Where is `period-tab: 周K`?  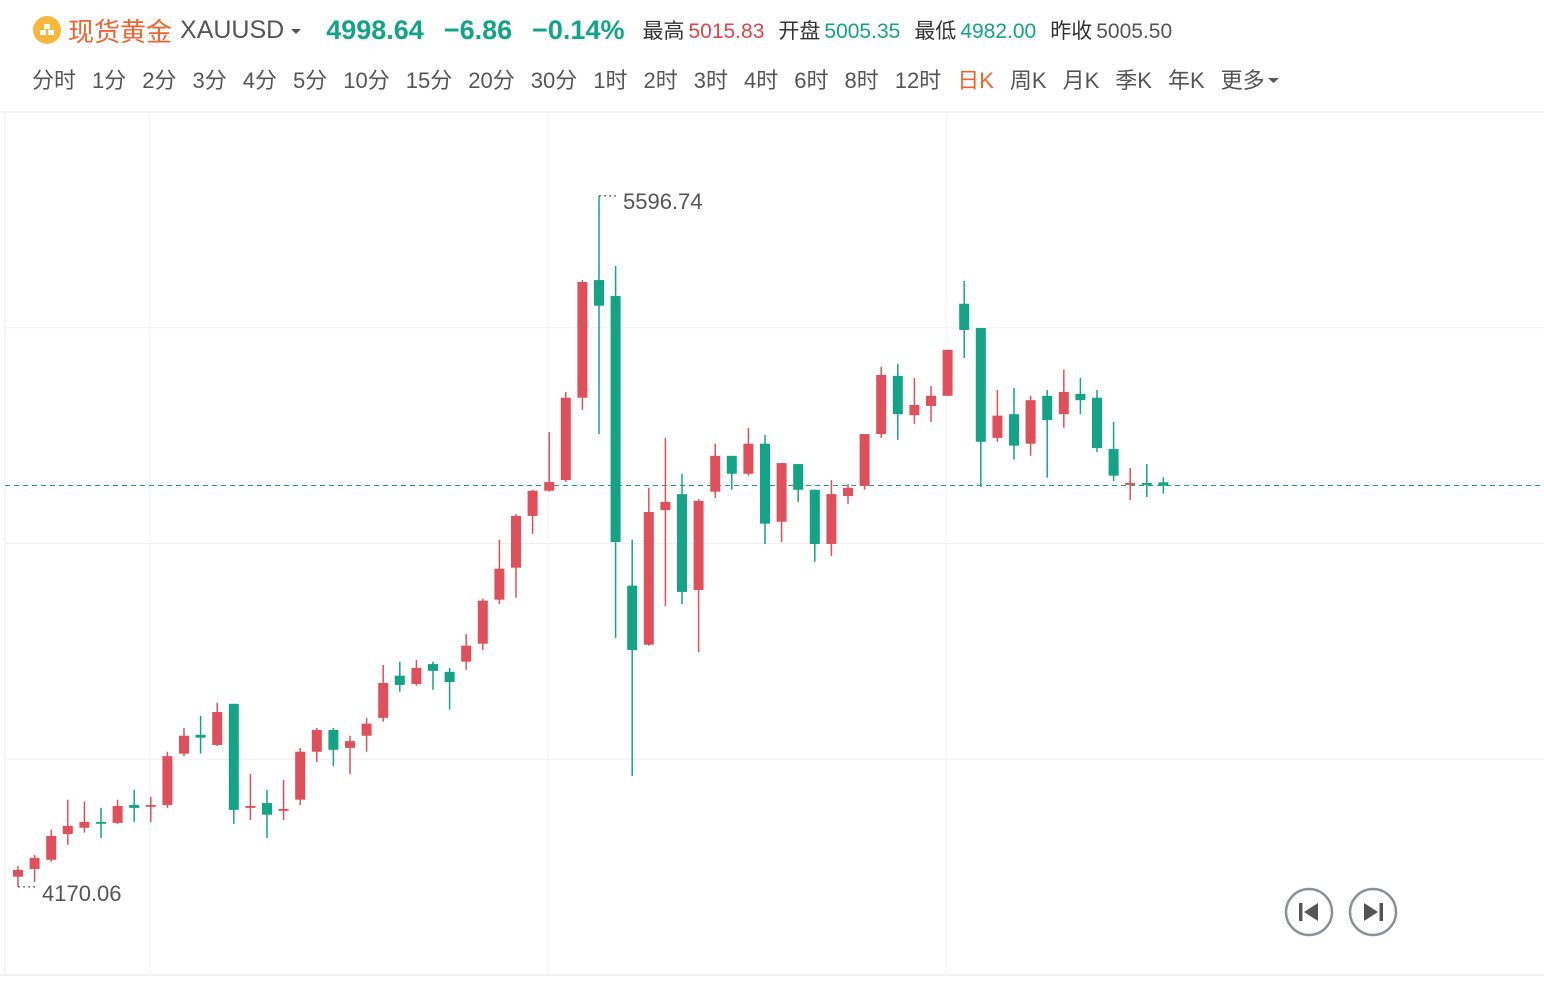 period-tab: 周K is located at coordinates (1028, 80).